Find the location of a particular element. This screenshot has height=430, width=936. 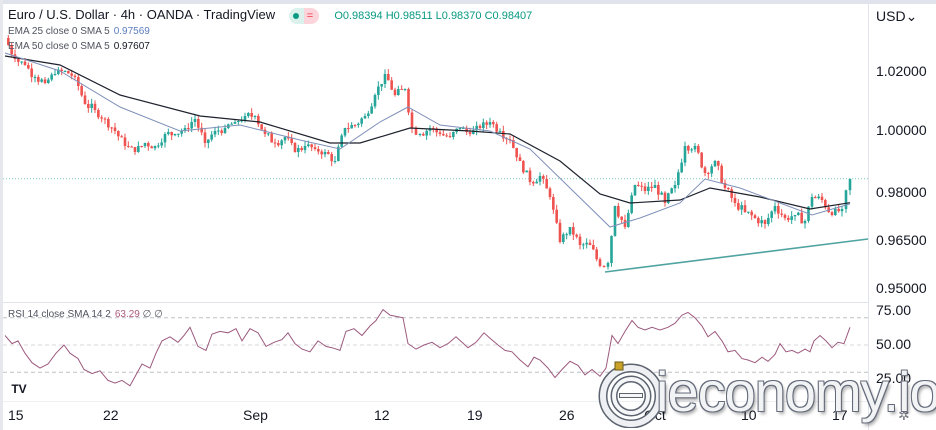

price-tick-4: 0.95000 is located at coordinates (901, 288).